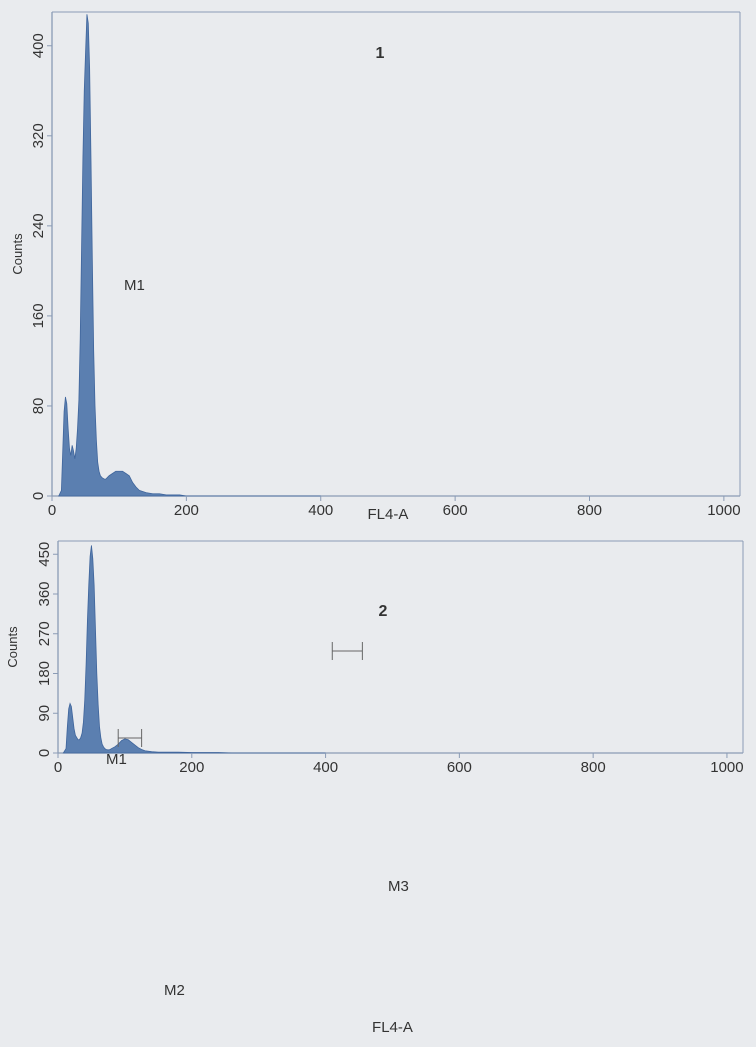  What do you see at coordinates (380, 53) in the screenshot?
I see `panel-label: 1` at bounding box center [380, 53].